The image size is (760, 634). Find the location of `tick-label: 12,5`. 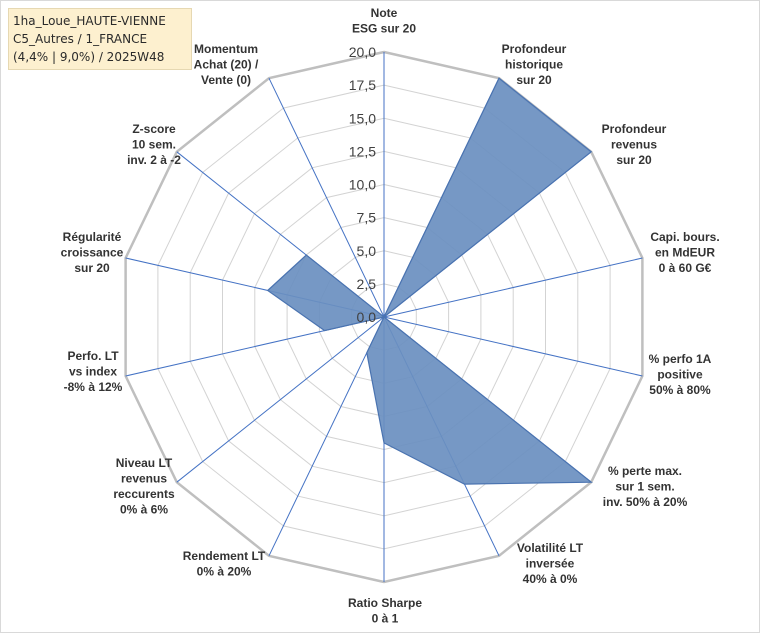

tick-label: 12,5 is located at coordinates (362, 151).